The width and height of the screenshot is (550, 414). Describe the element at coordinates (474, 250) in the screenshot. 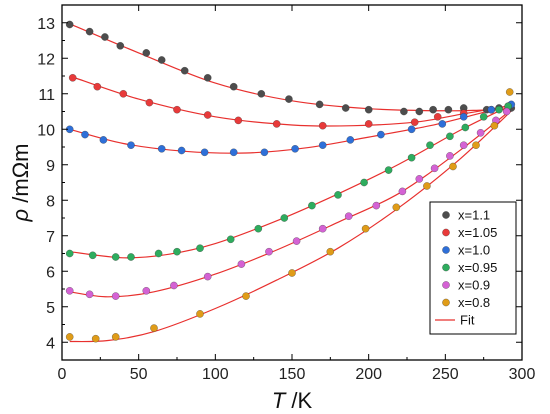

I see `legend-label-3: x=1.0` at that location.